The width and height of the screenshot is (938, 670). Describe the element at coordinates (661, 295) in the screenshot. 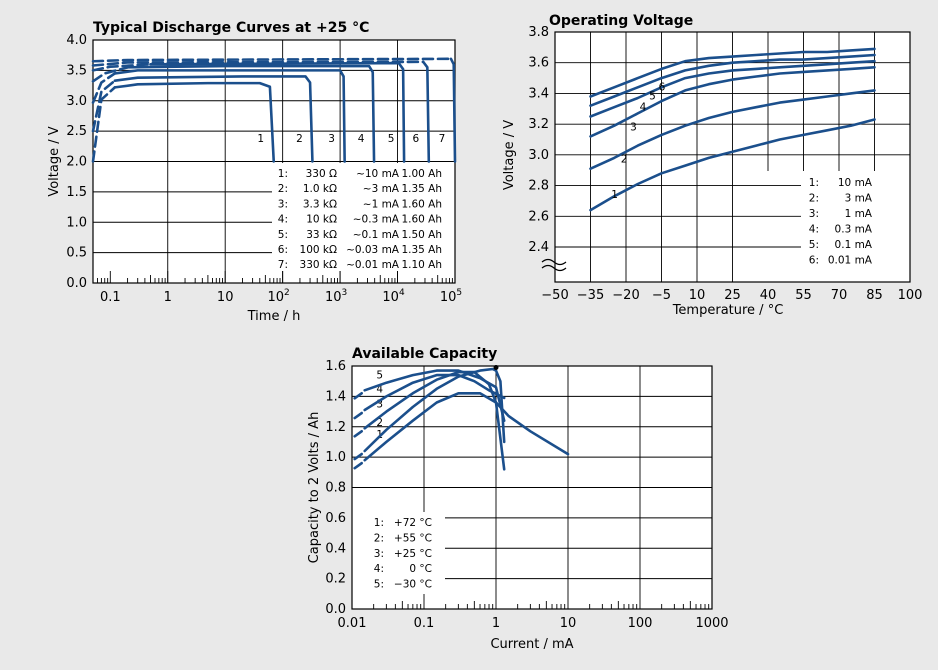

I see `operating-x-tick: −5` at that location.